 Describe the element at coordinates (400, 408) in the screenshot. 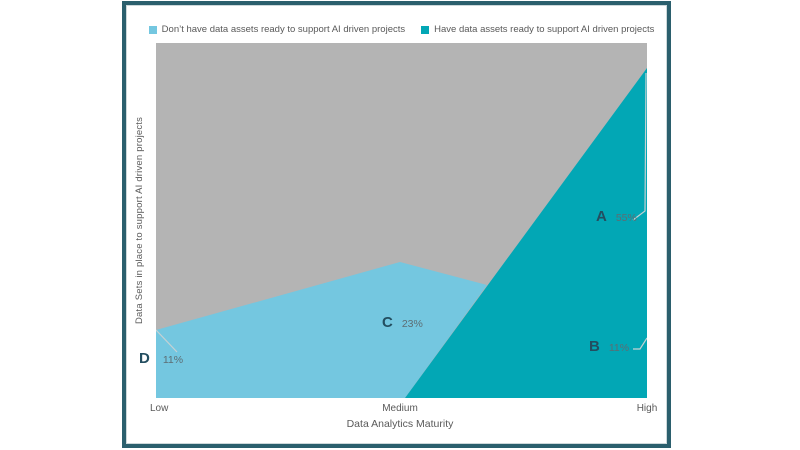

I see `x-tick-medium: Medium` at that location.